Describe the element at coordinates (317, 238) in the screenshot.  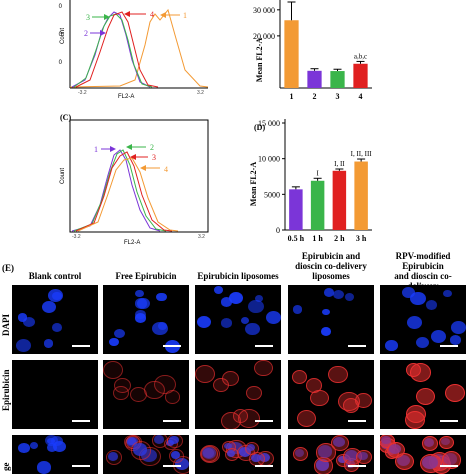
I see `bar-chart-d-category-label: 1 h` at that location.